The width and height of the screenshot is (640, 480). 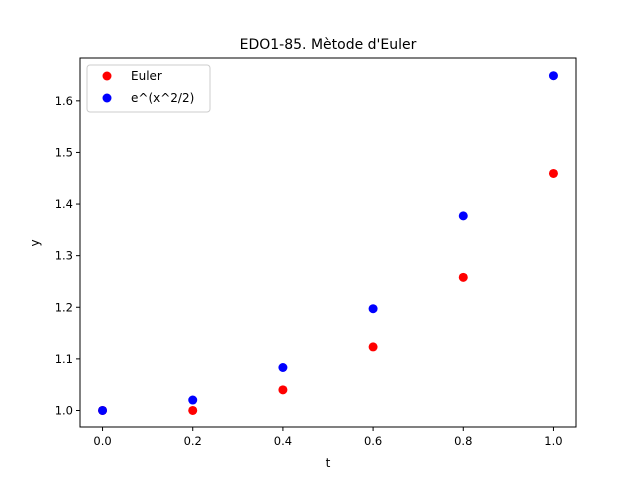 What do you see at coordinates (283, 441) in the screenshot?
I see `x-tick-label: 0.4` at bounding box center [283, 441].